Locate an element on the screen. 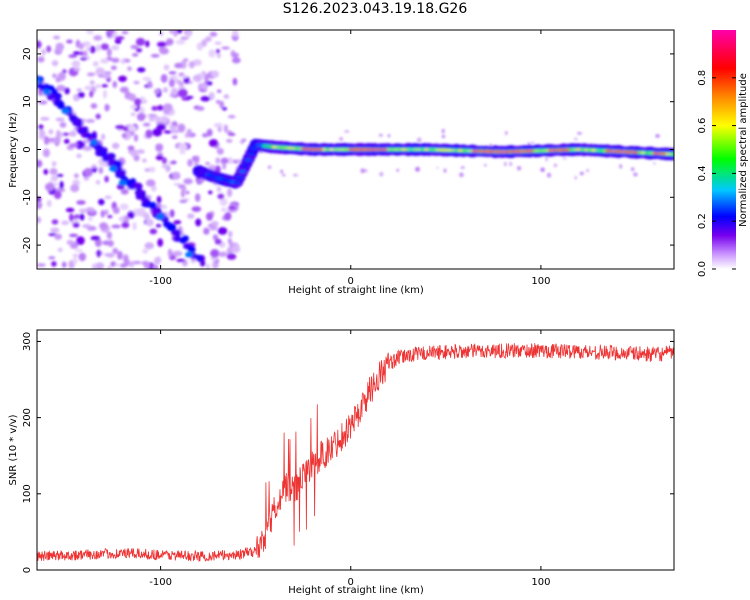 The height and width of the screenshot is (600, 750). spectrogram-xtick-label: -100 is located at coordinates (160, 281).